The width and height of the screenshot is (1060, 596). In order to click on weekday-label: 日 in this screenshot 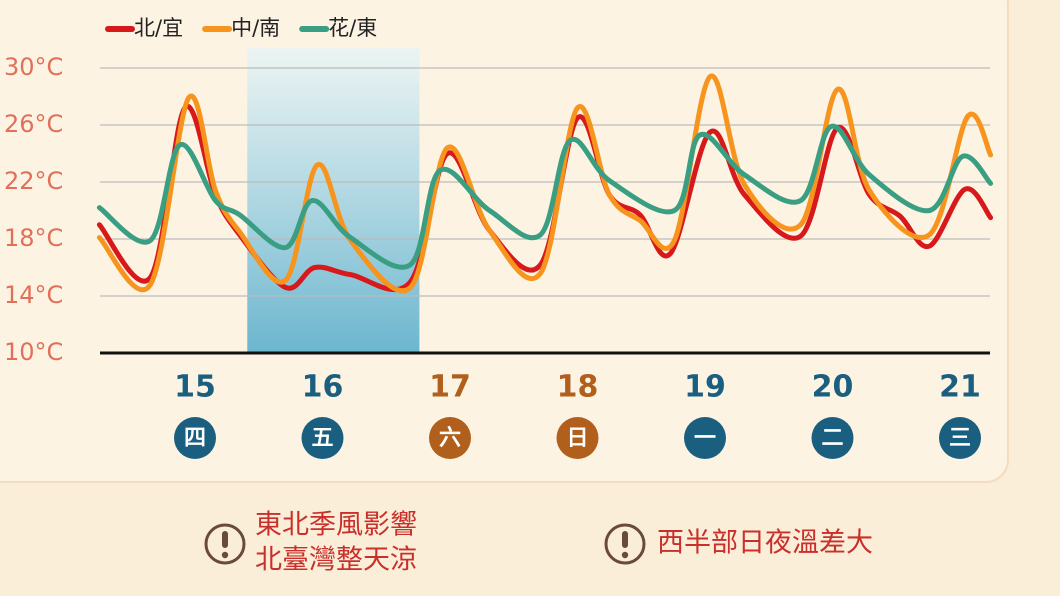, I will do `click(577, 438)`.